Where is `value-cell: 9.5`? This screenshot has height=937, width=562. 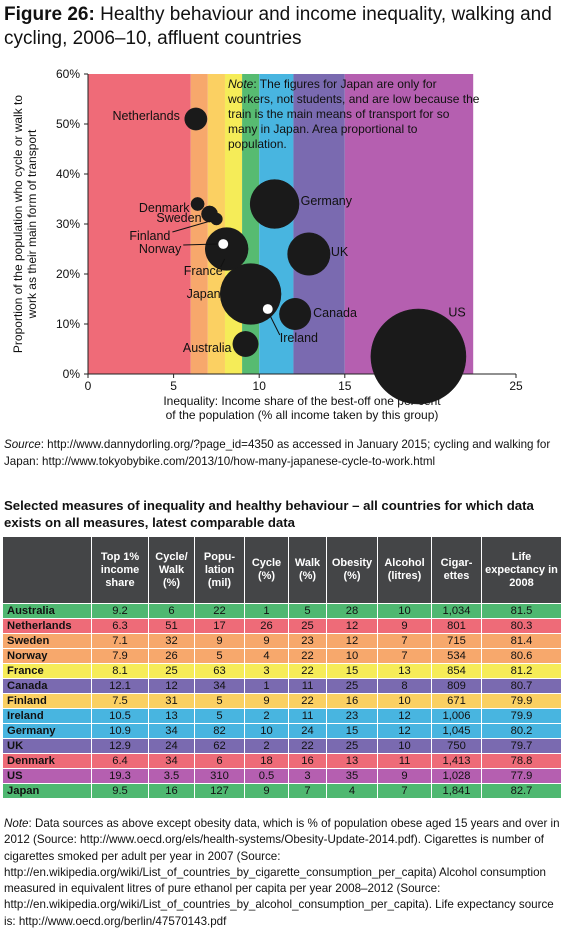 value-cell: 9.5 is located at coordinates (120, 791).